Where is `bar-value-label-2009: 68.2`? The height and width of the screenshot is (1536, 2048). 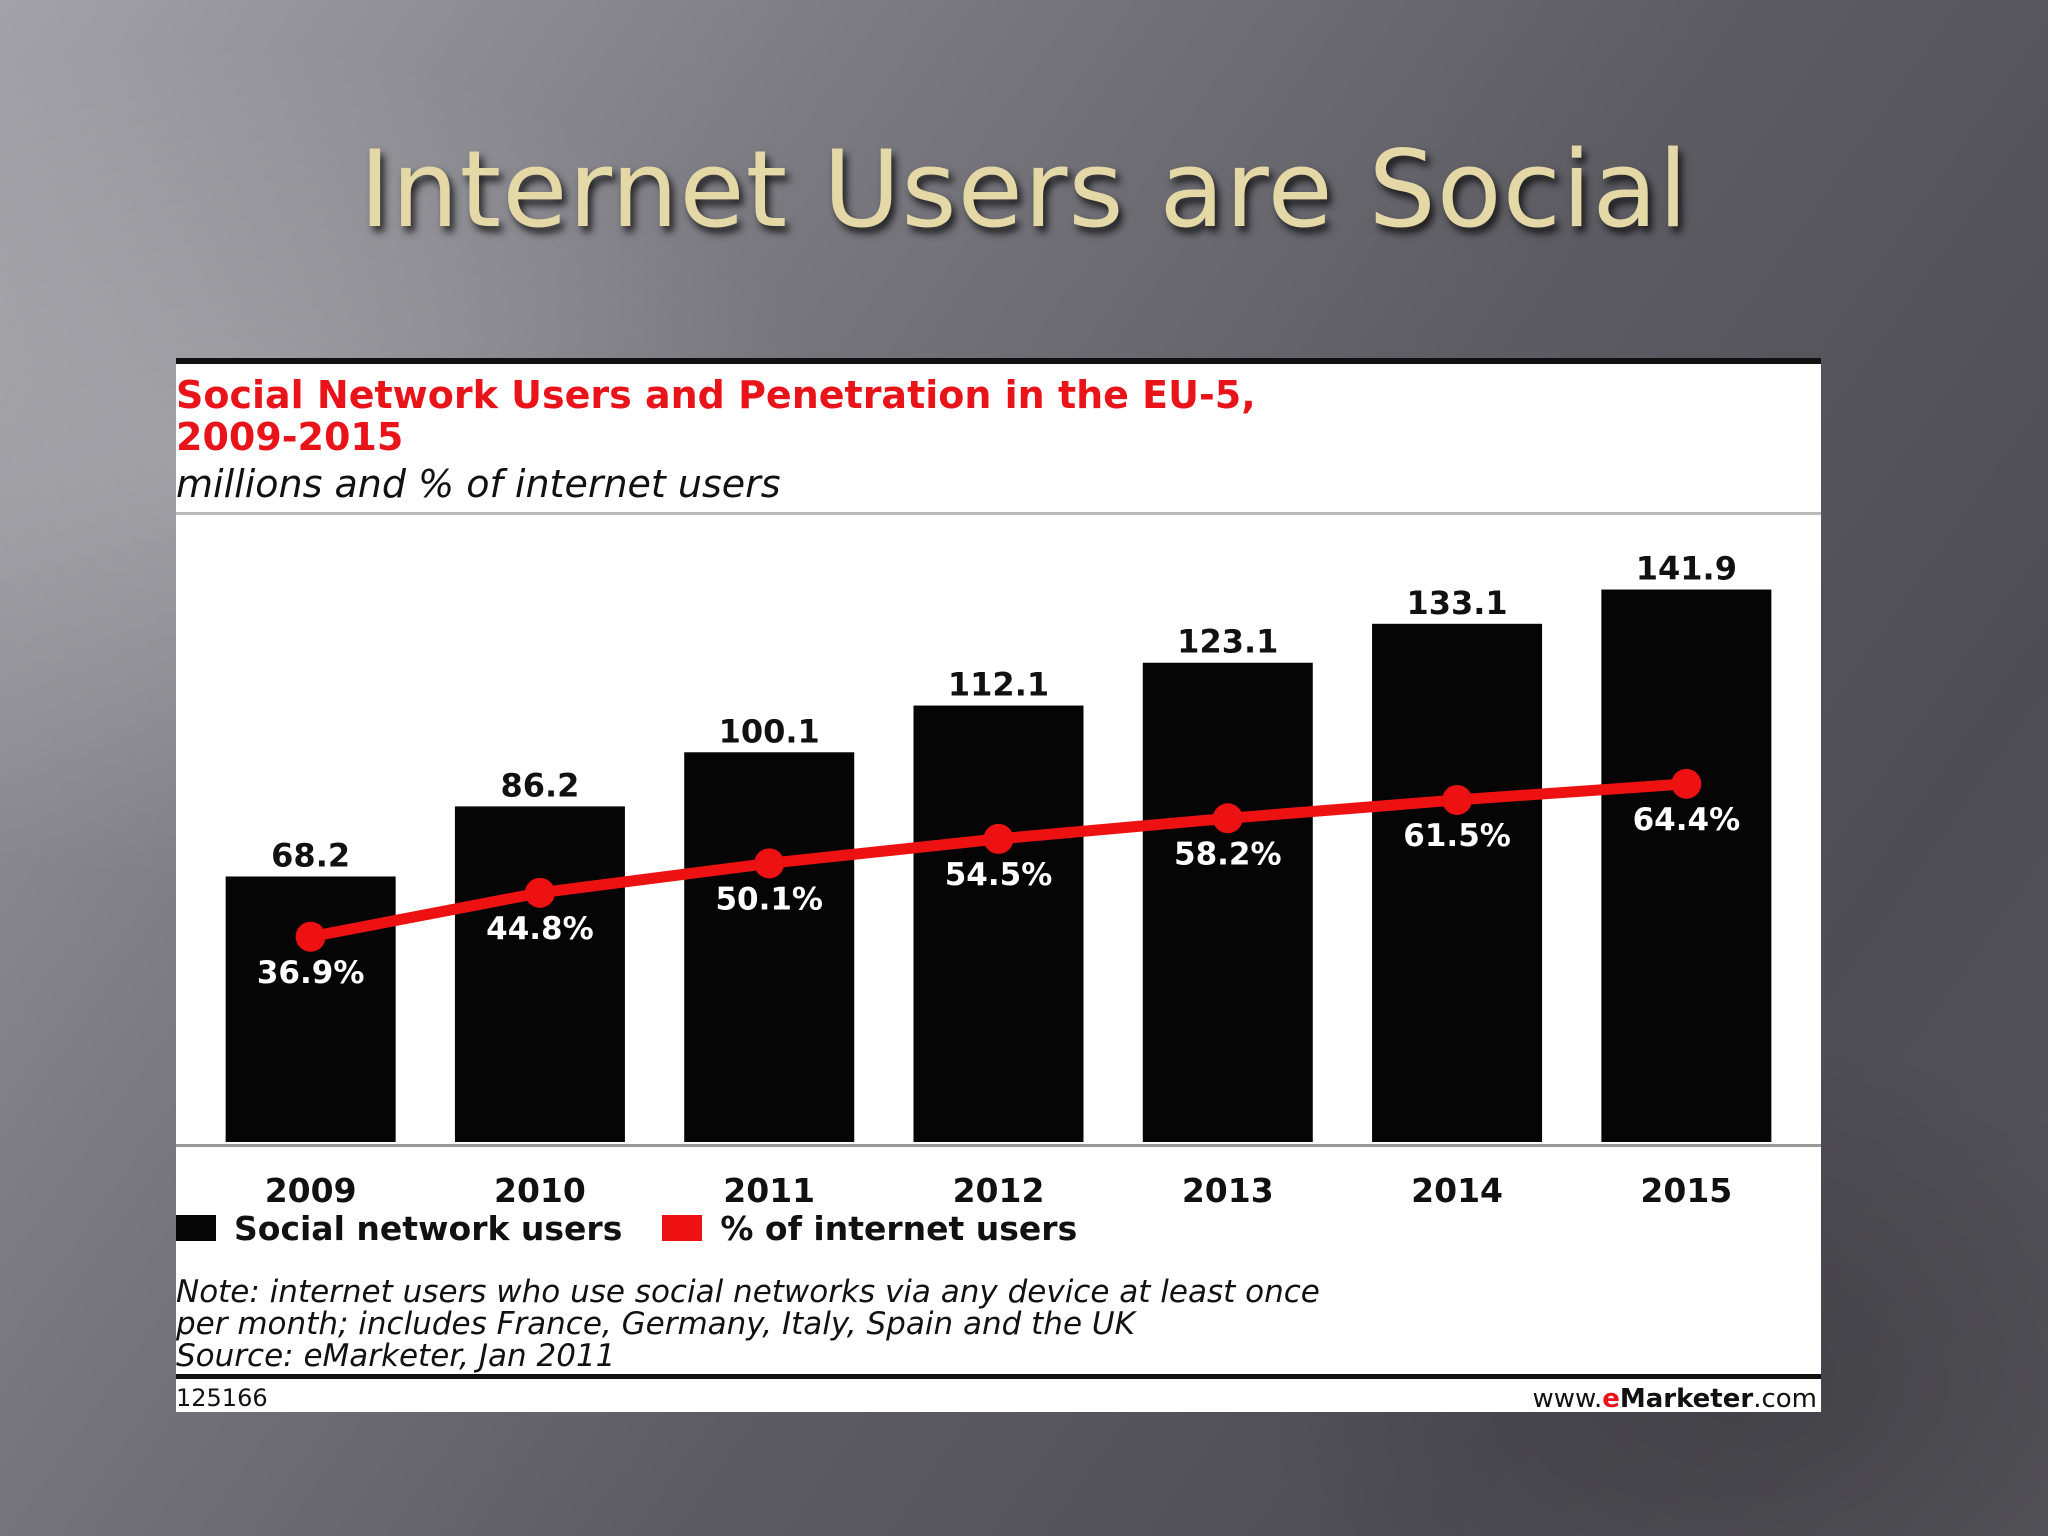
bar-value-label-2009: 68.2 is located at coordinates (310, 855).